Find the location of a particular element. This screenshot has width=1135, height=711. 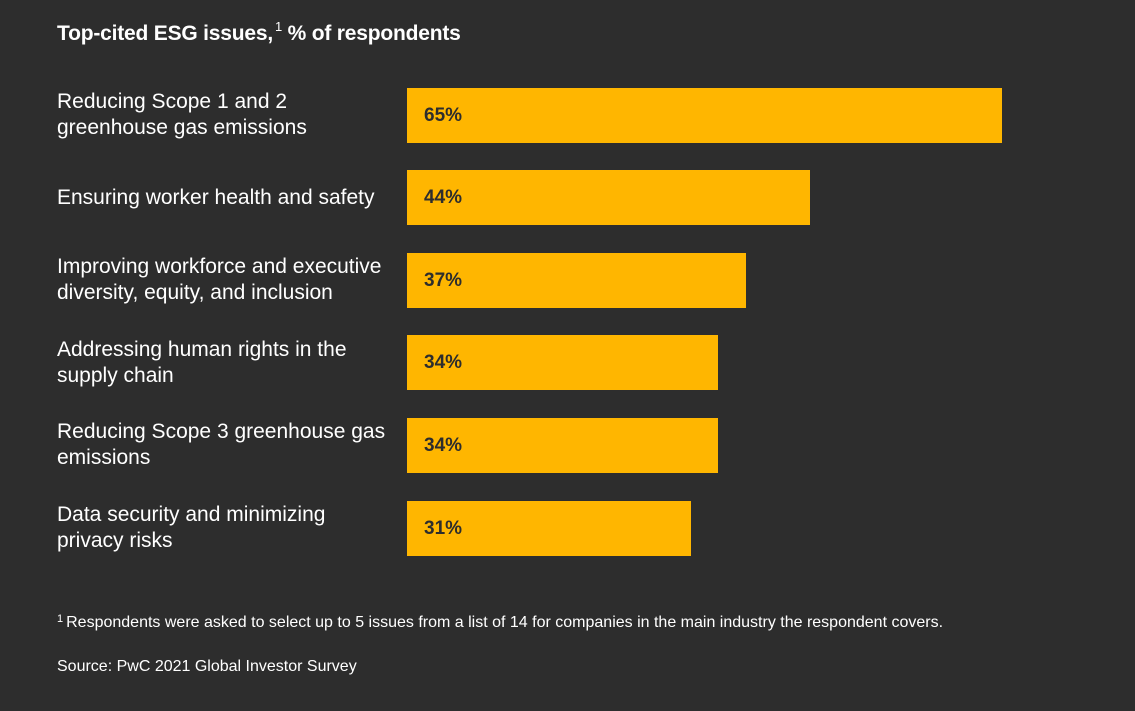

chart-title: Top-cited ESG issues, 1 % of respondents is located at coordinates (259, 32).